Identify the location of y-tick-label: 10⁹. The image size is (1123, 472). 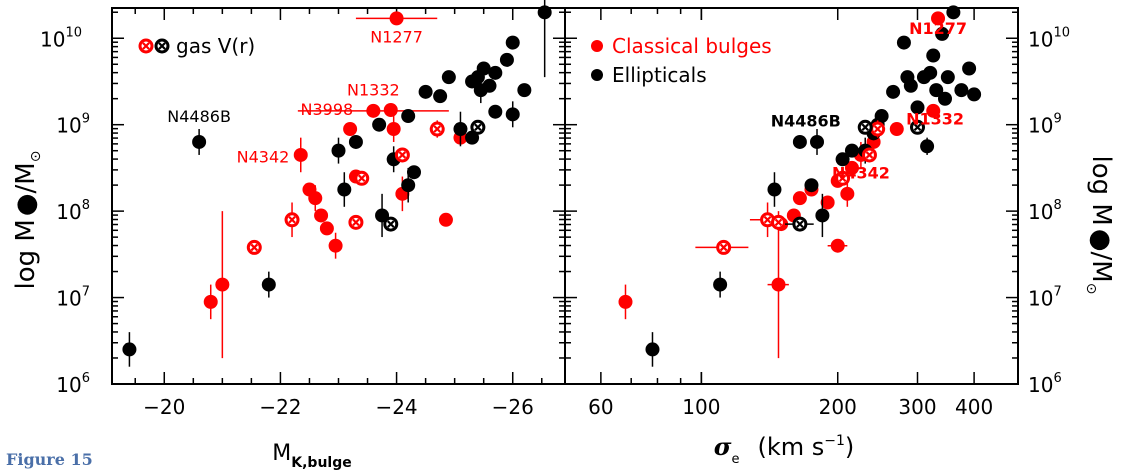
(1045, 125).